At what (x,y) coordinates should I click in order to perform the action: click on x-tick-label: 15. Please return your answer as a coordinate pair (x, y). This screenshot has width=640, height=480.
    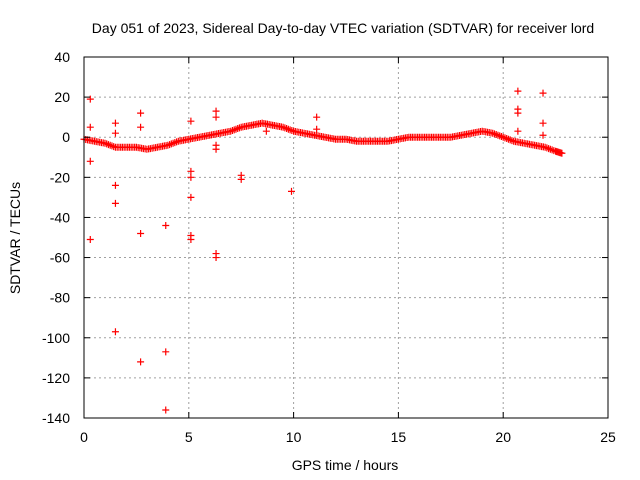
    Looking at the image, I should click on (399, 437).